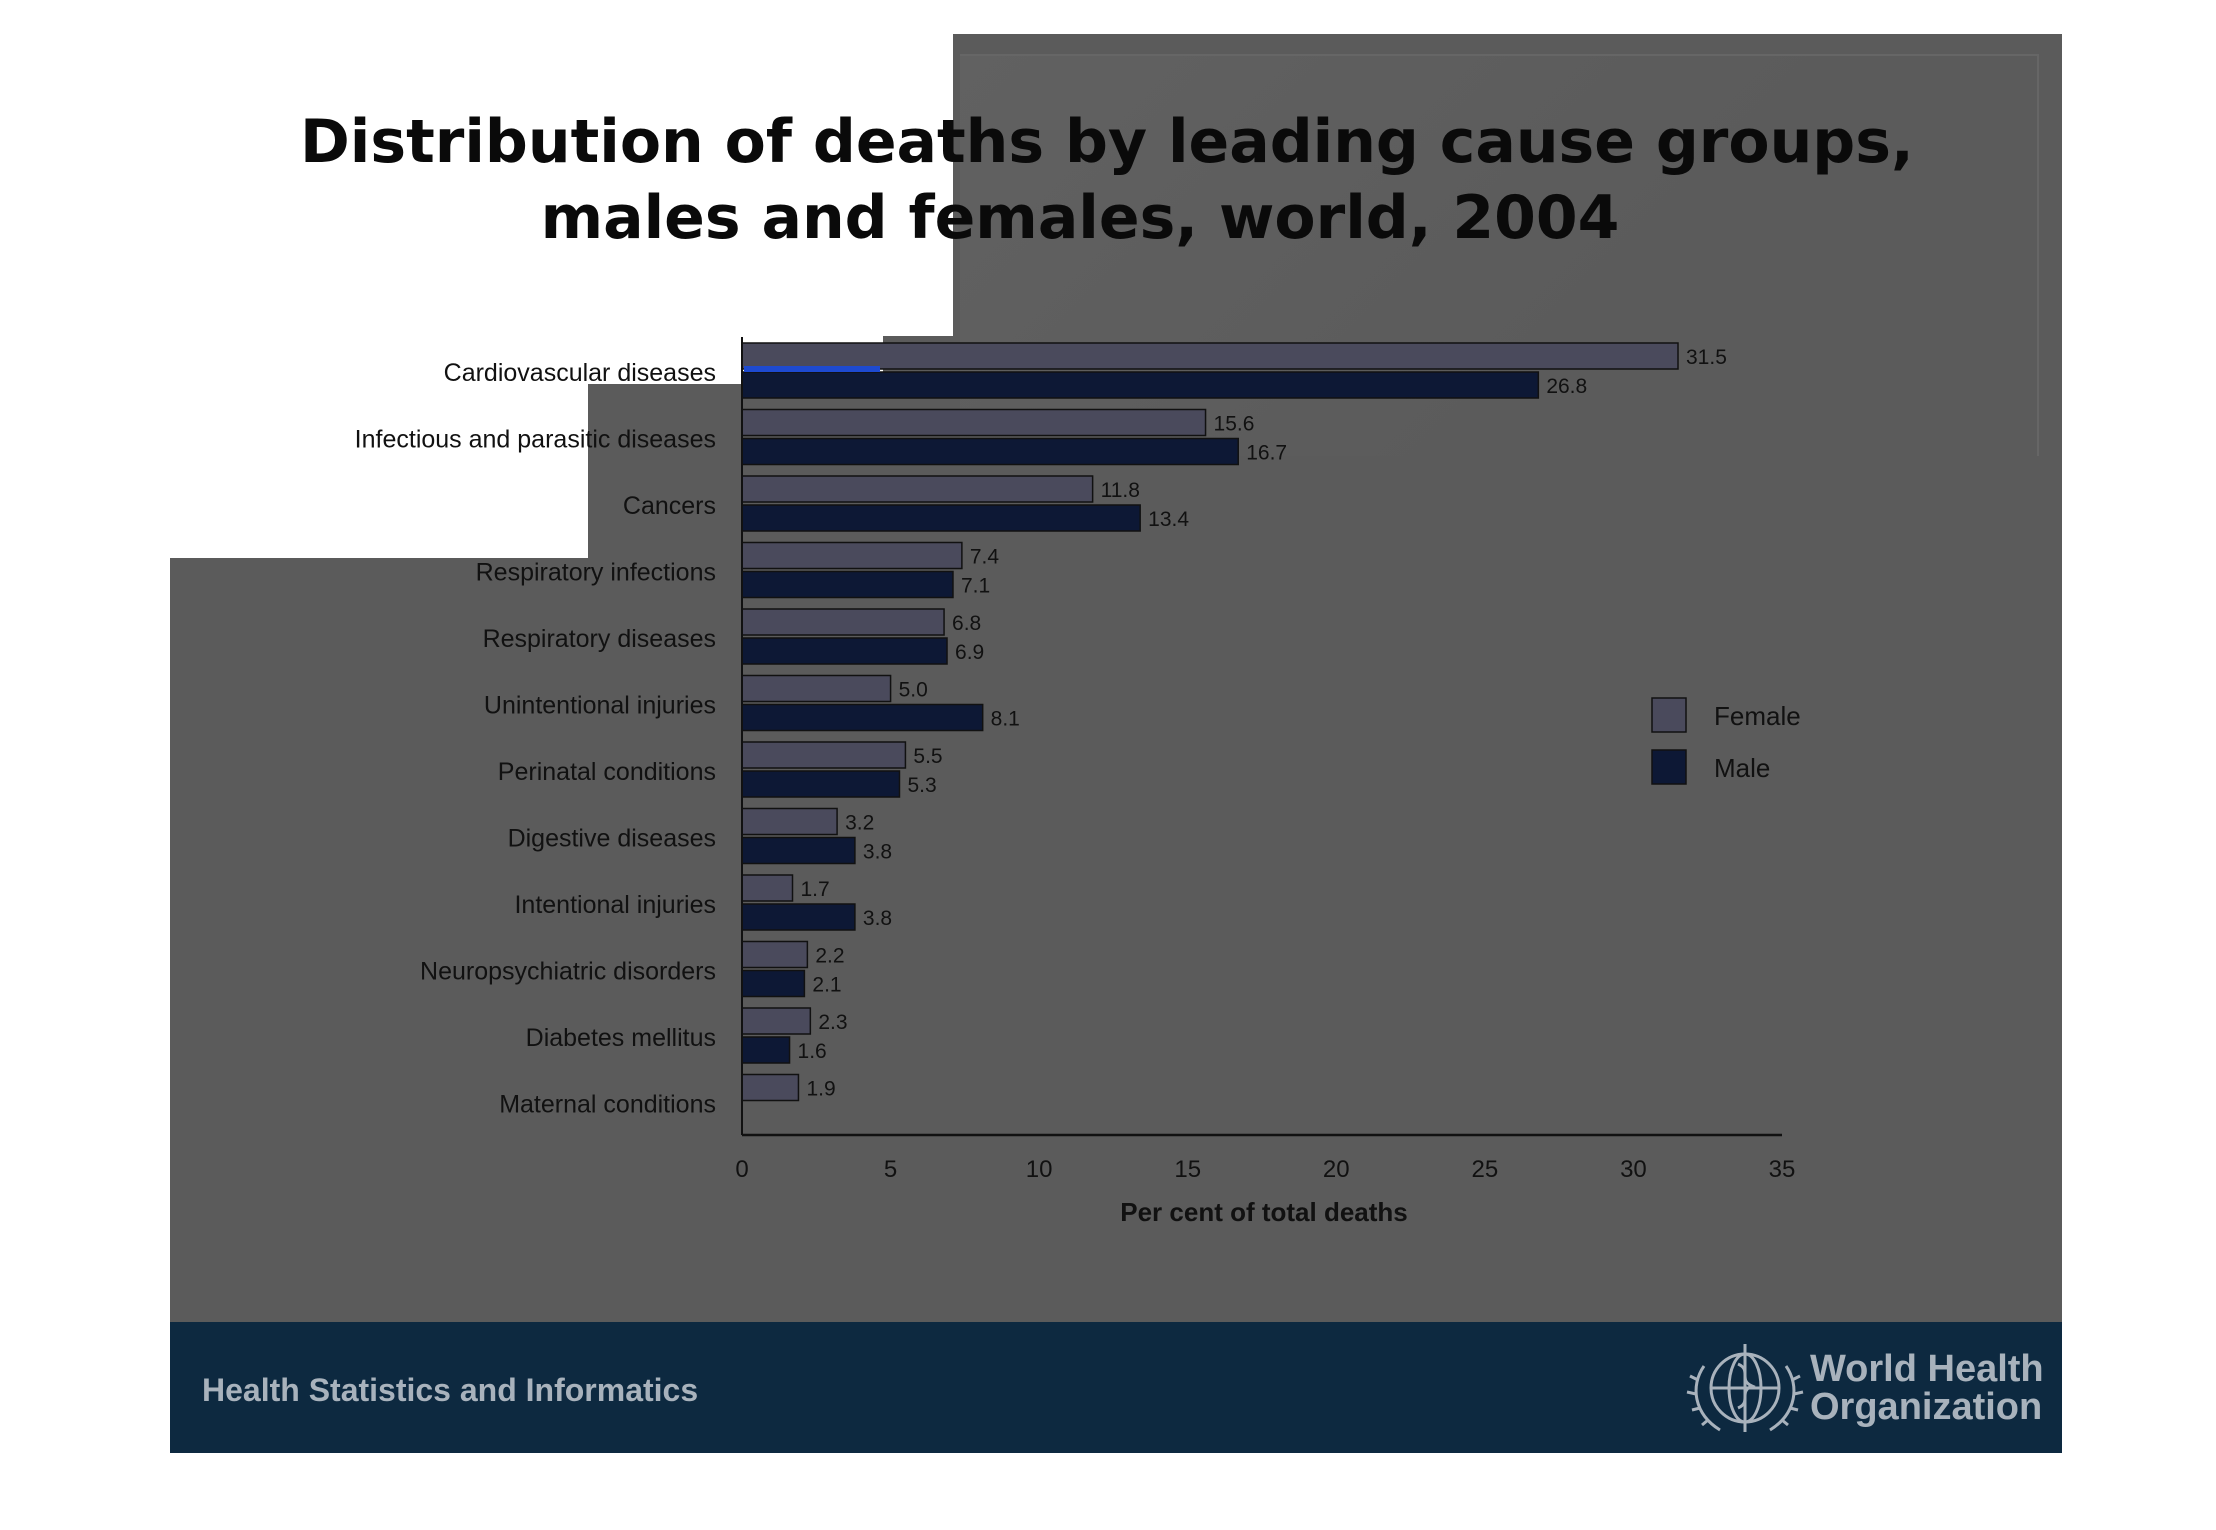  What do you see at coordinates (669, 506) in the screenshot?
I see `category-label: Cancers` at bounding box center [669, 506].